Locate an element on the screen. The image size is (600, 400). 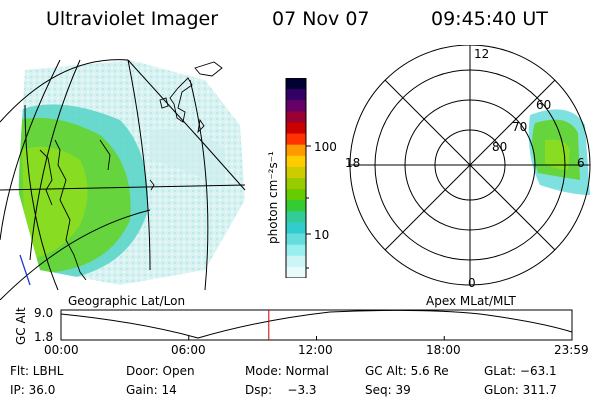
colorbar-frame is located at coordinates (296, 178).